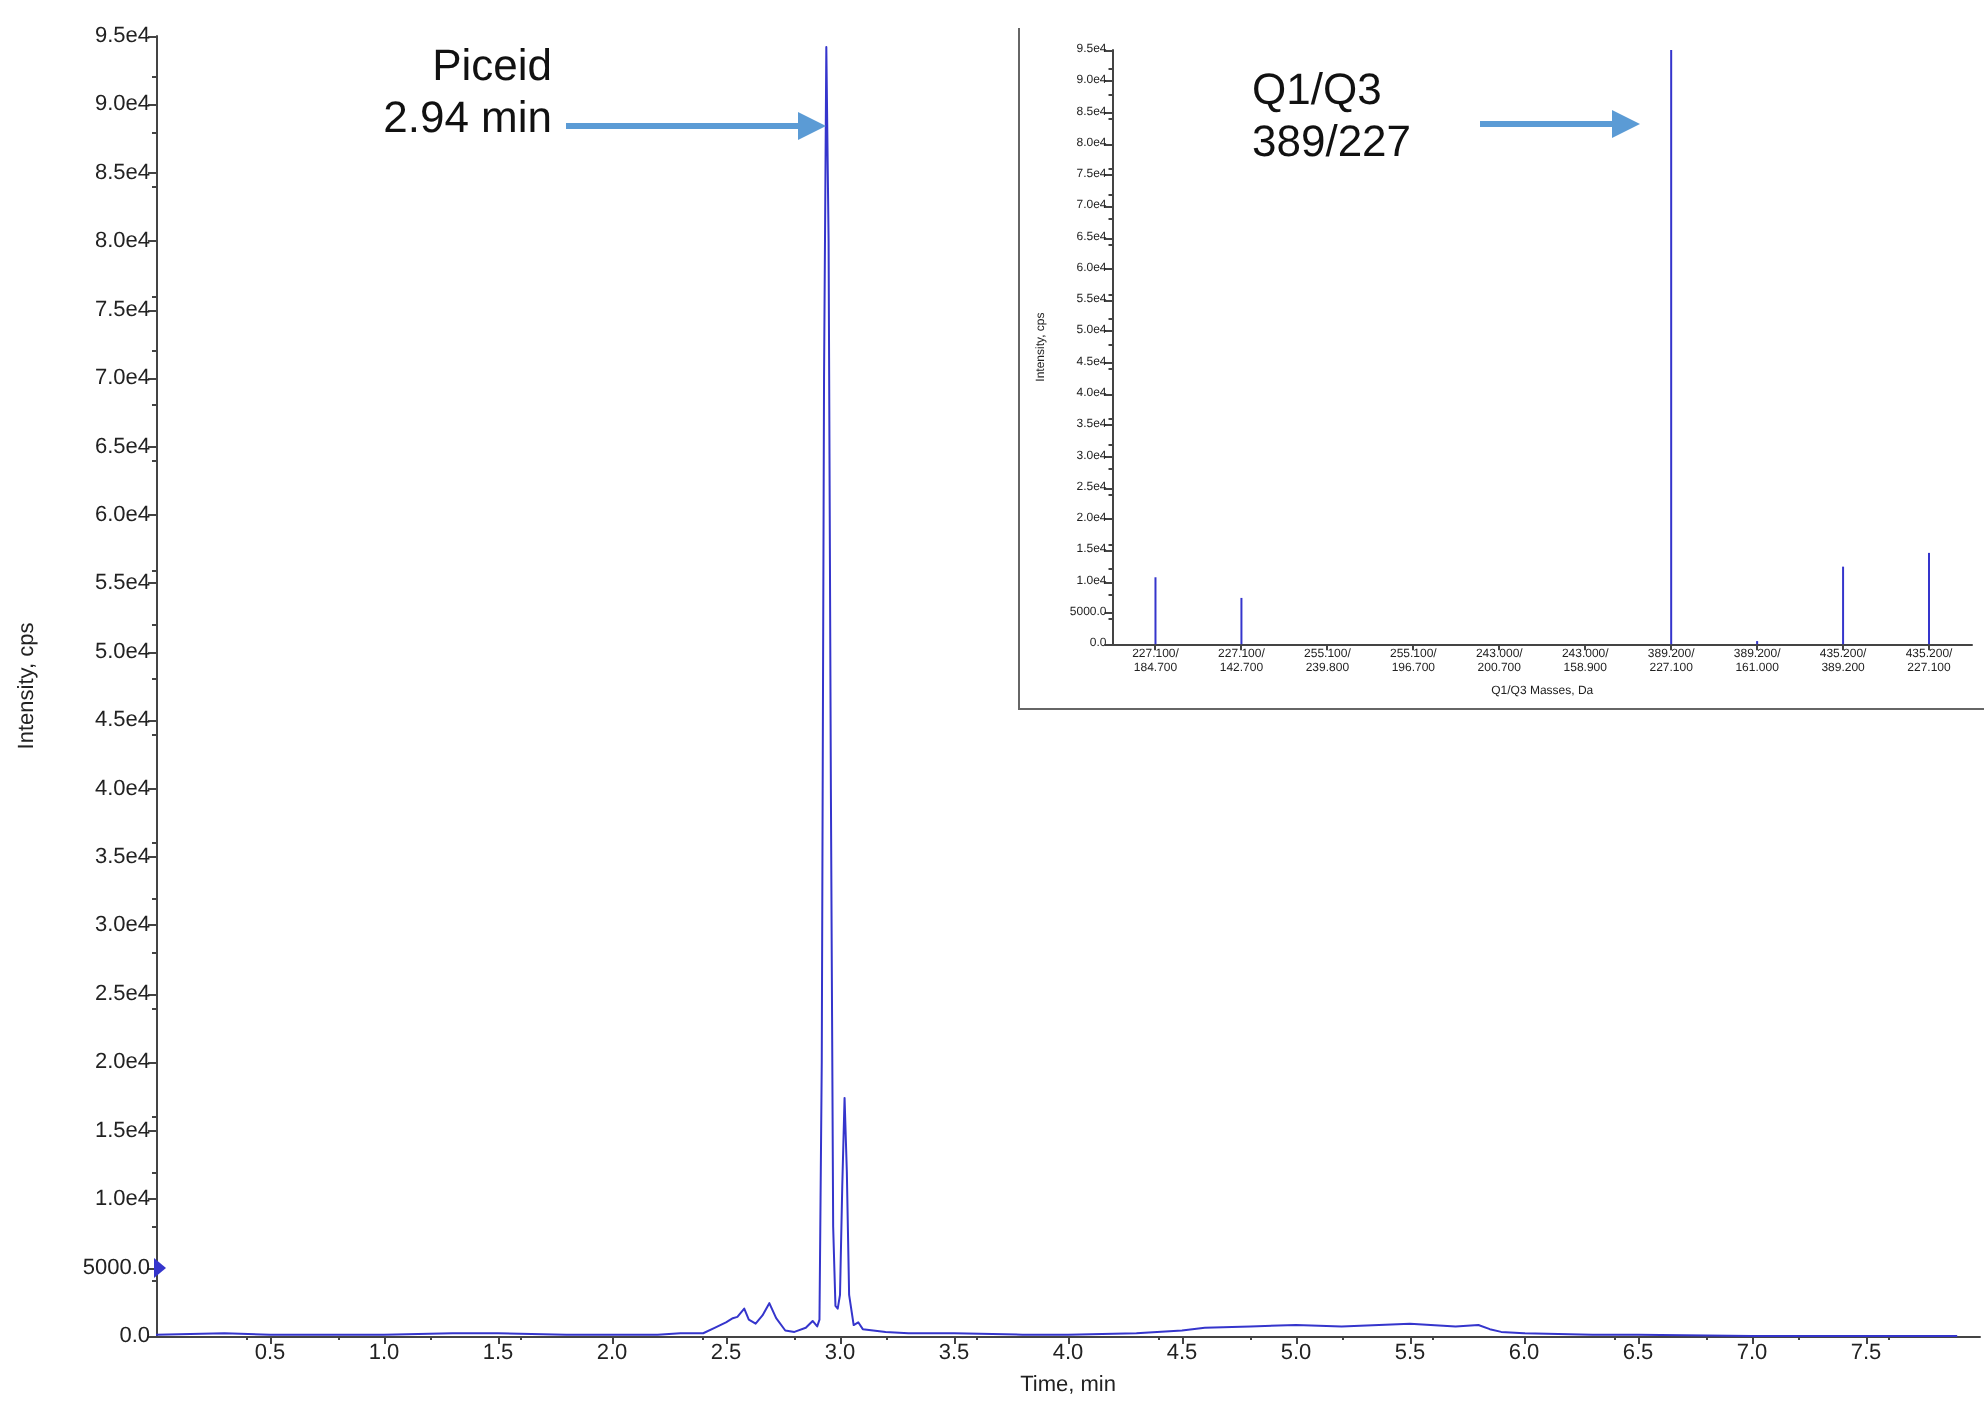 This screenshot has width=1988, height=1408. I want to click on y-tick-label: 8.5e4, so click(122, 172).